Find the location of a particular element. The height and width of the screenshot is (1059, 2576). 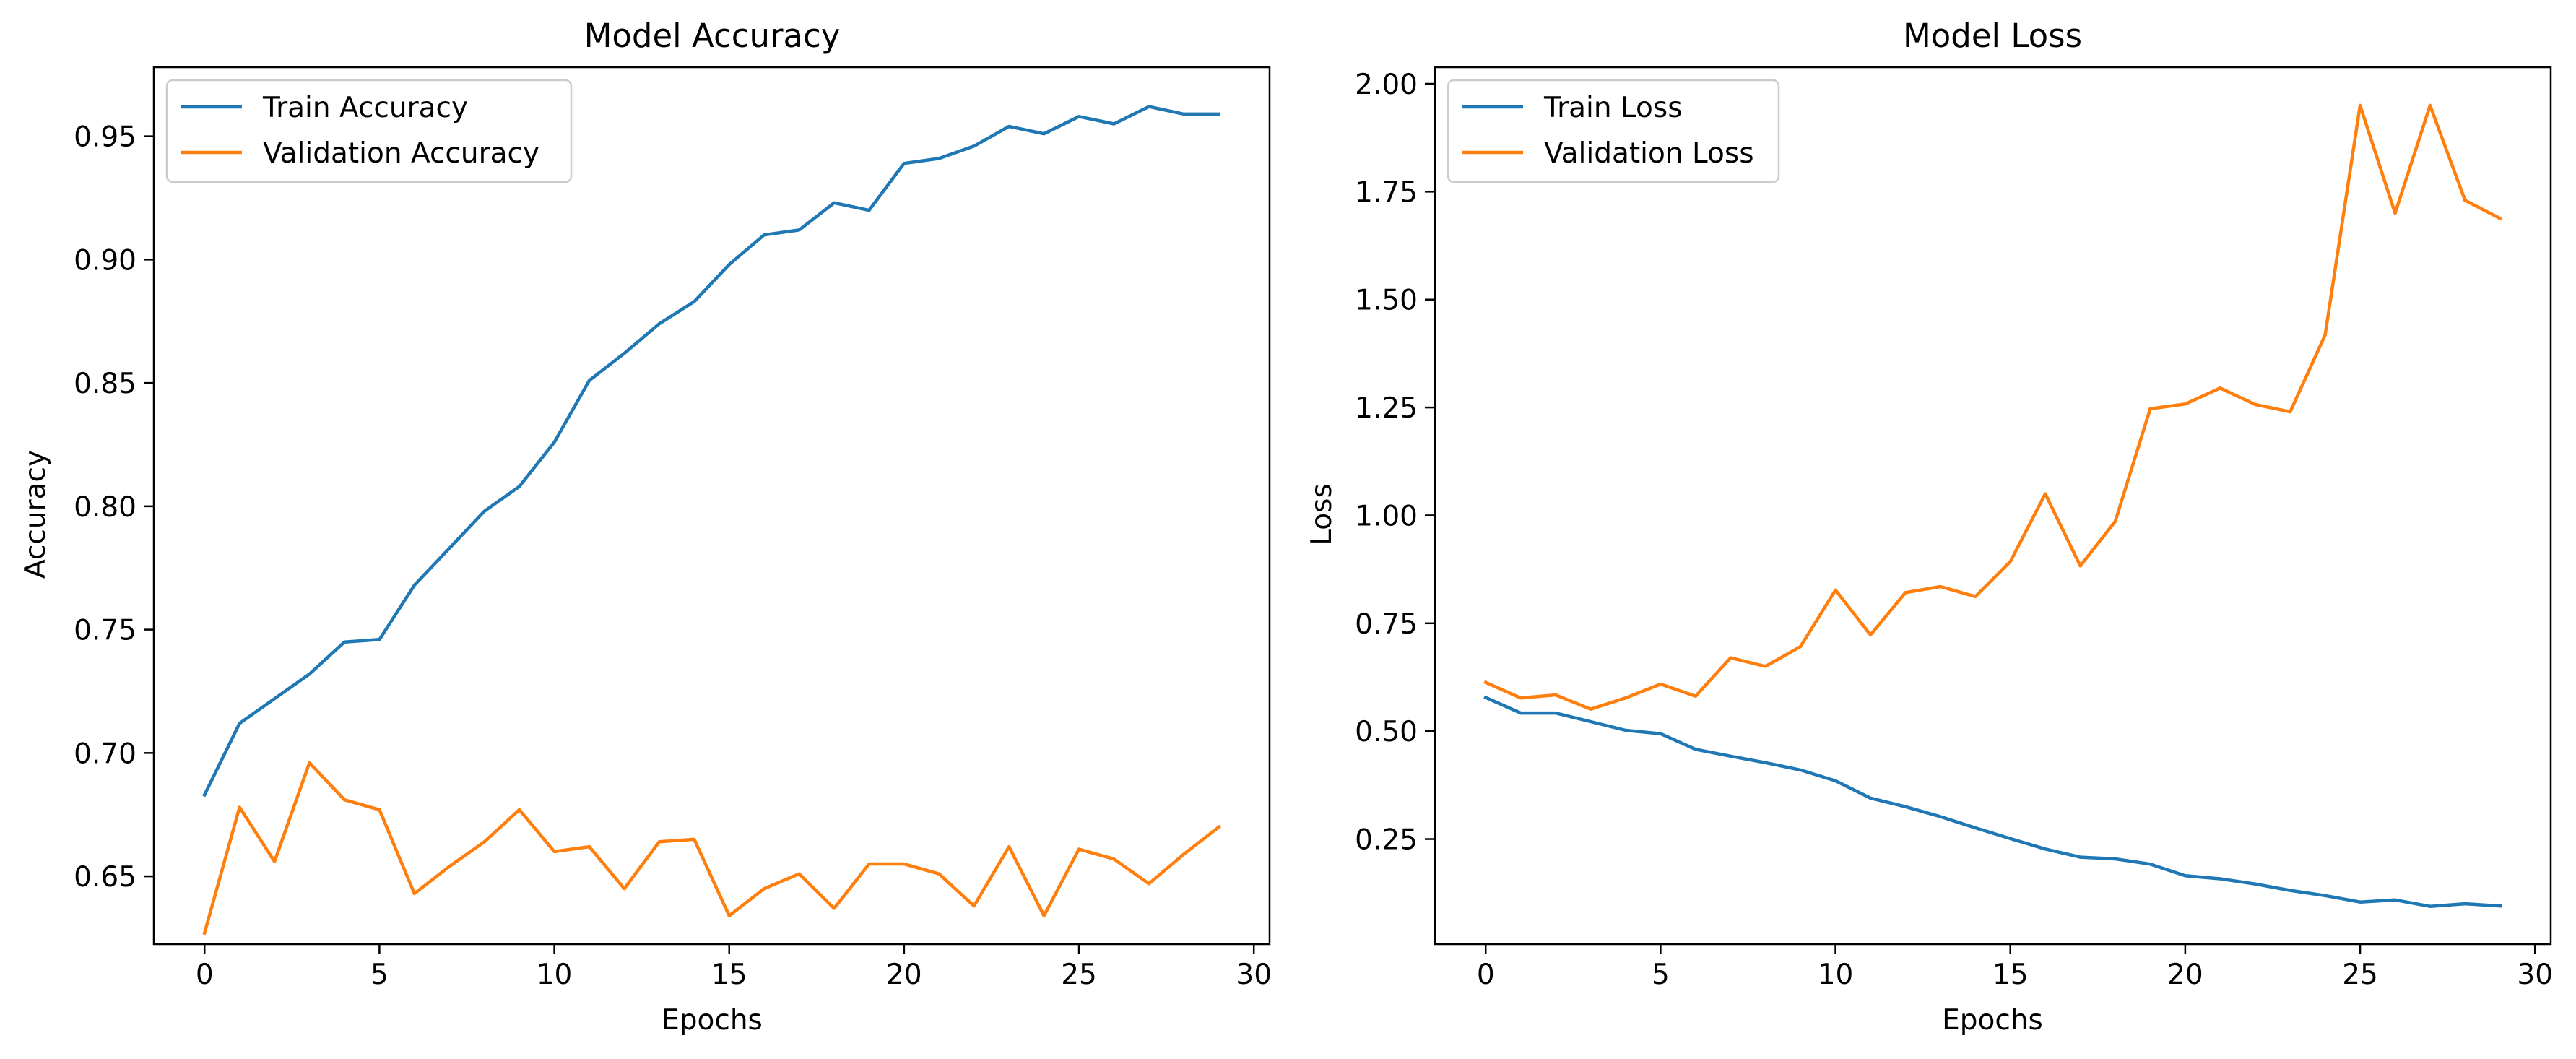

chart-title: Model Accuracy is located at coordinates (712, 36).